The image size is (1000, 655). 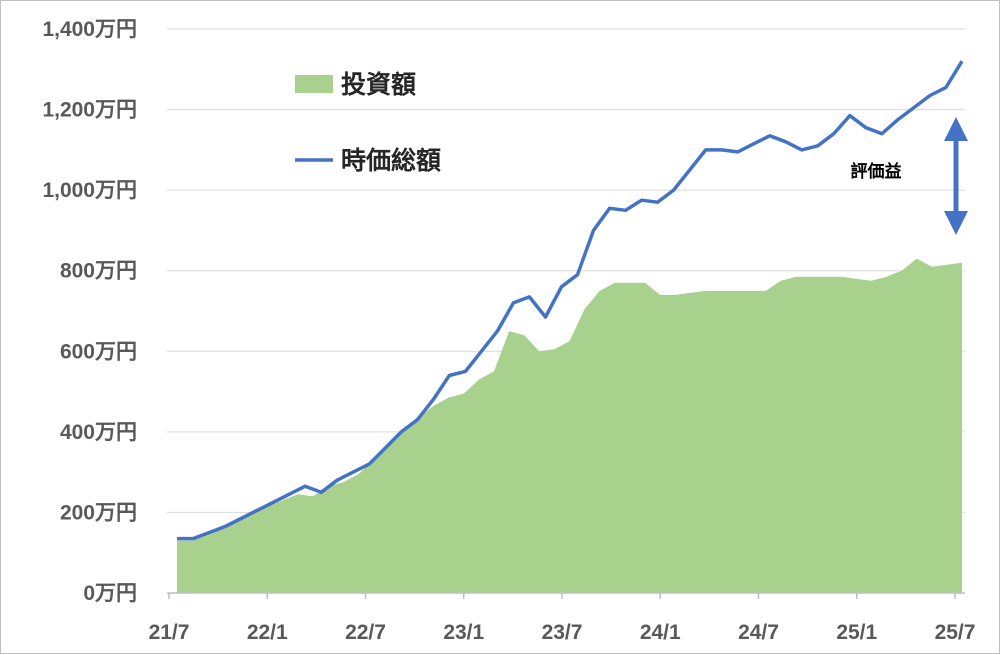 I want to click on x-tick-label: 23/1, so click(x=463, y=632).